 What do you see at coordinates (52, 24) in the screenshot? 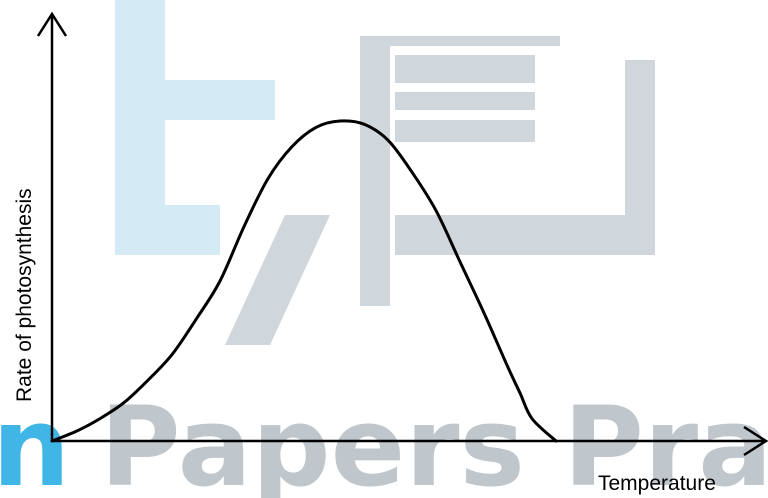
I see `y-axis-arrow-icon` at bounding box center [52, 24].